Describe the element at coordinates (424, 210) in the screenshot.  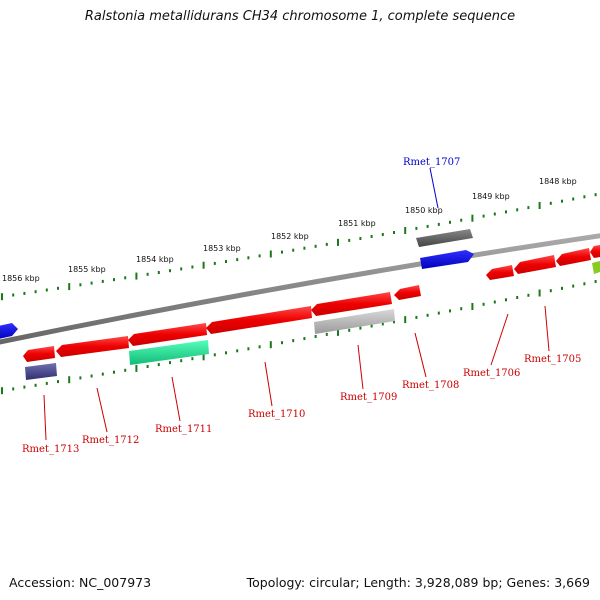
I see `ruler-label-1850: 1850 kbp` at that location.